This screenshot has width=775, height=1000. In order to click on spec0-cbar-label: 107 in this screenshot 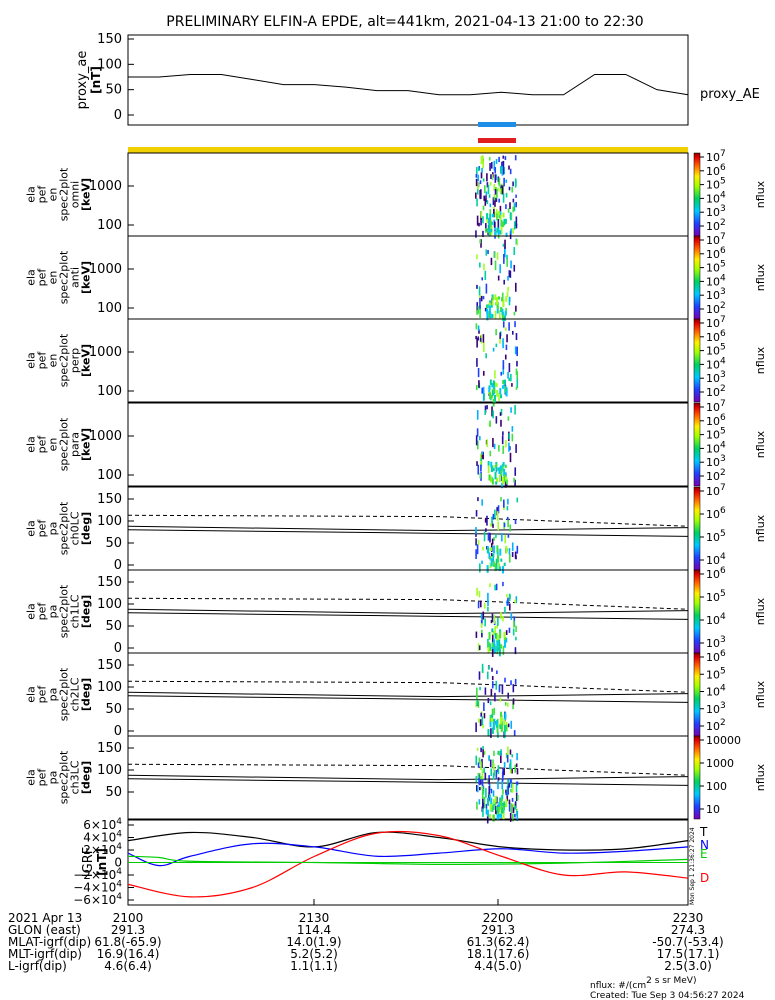, I will do `click(716, 156)`.